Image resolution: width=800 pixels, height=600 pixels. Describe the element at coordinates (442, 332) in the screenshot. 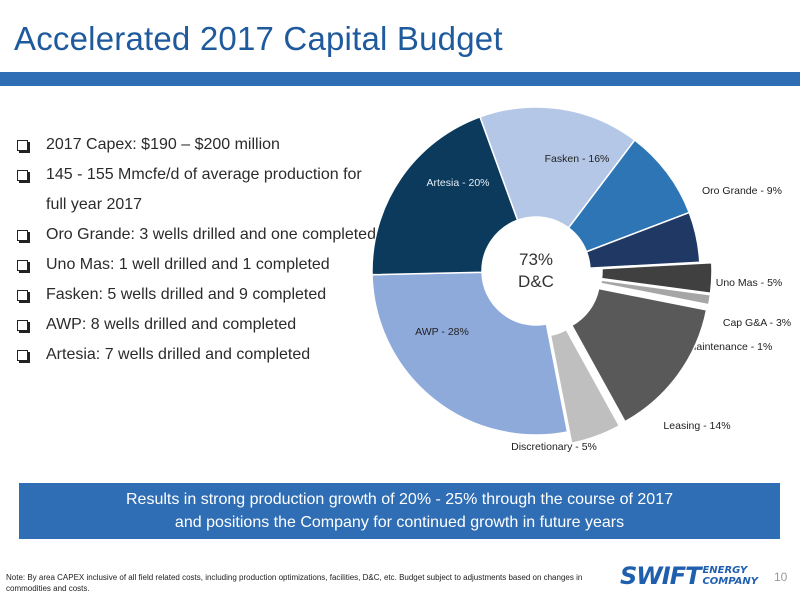

I see `pie-slice-label: AWP - 28%` at that location.